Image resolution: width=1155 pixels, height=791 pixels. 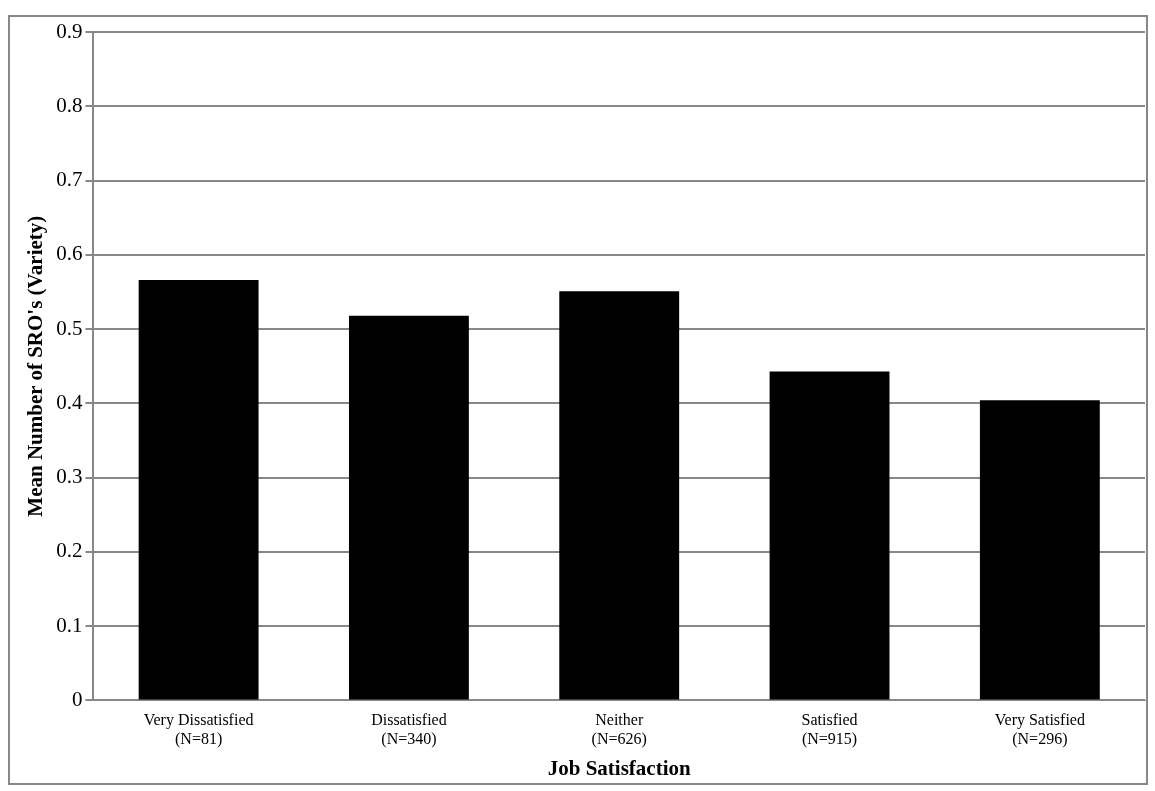 I want to click on y-tick-label: 0.6, so click(x=69, y=253).